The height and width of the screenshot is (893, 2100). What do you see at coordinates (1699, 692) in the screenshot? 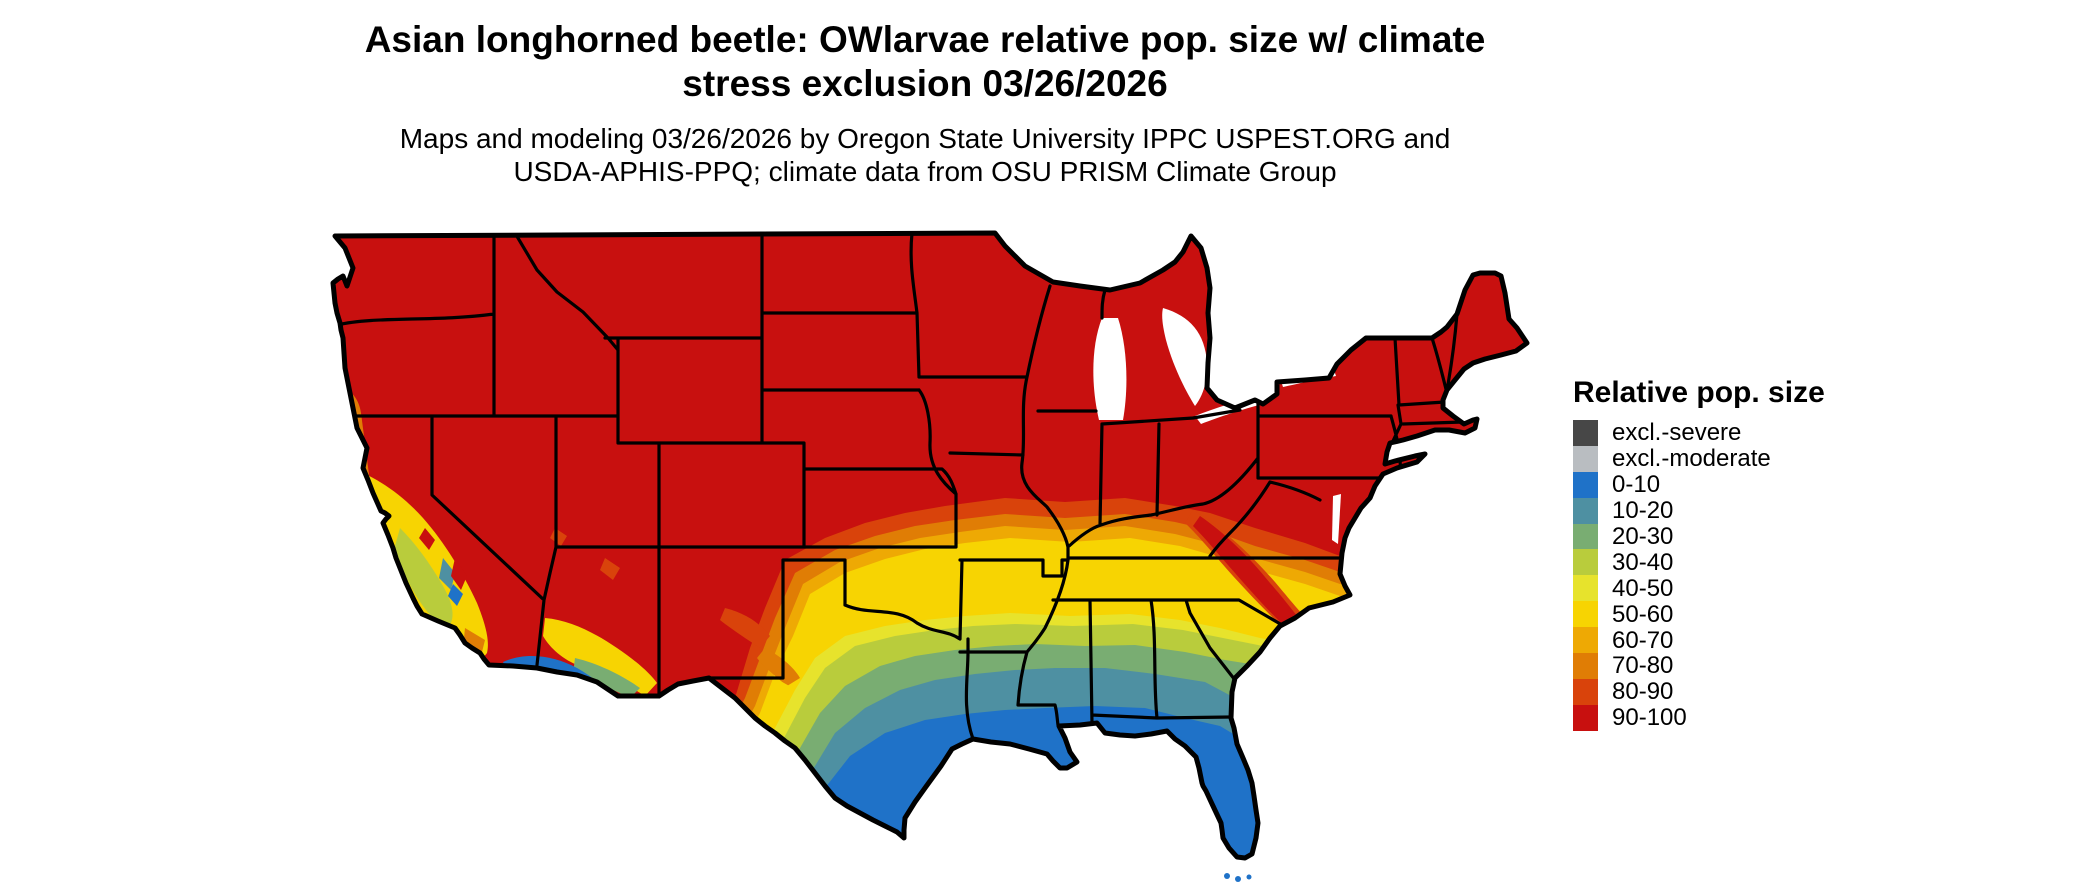
I see `legend-item: 80-90` at bounding box center [1699, 692].